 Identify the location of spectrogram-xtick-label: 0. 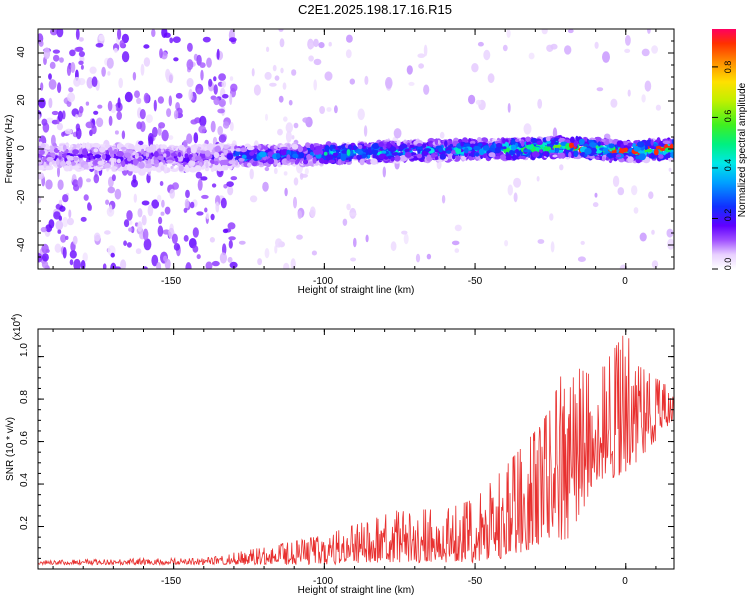
(625, 281).